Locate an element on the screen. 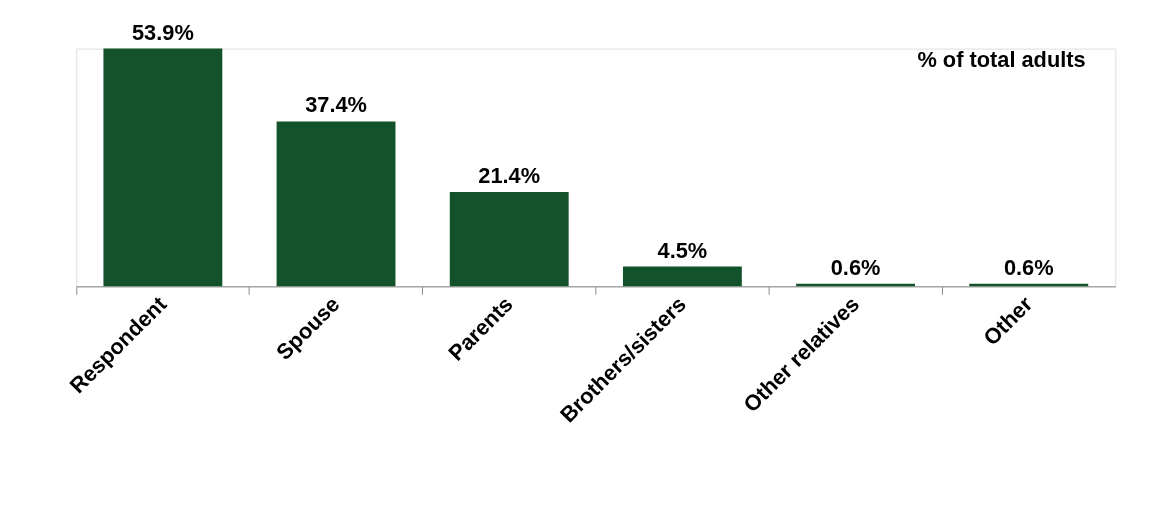 Image resolution: width=1151 pixels, height=516 pixels. chart-title: % of total adults is located at coordinates (1001, 60).